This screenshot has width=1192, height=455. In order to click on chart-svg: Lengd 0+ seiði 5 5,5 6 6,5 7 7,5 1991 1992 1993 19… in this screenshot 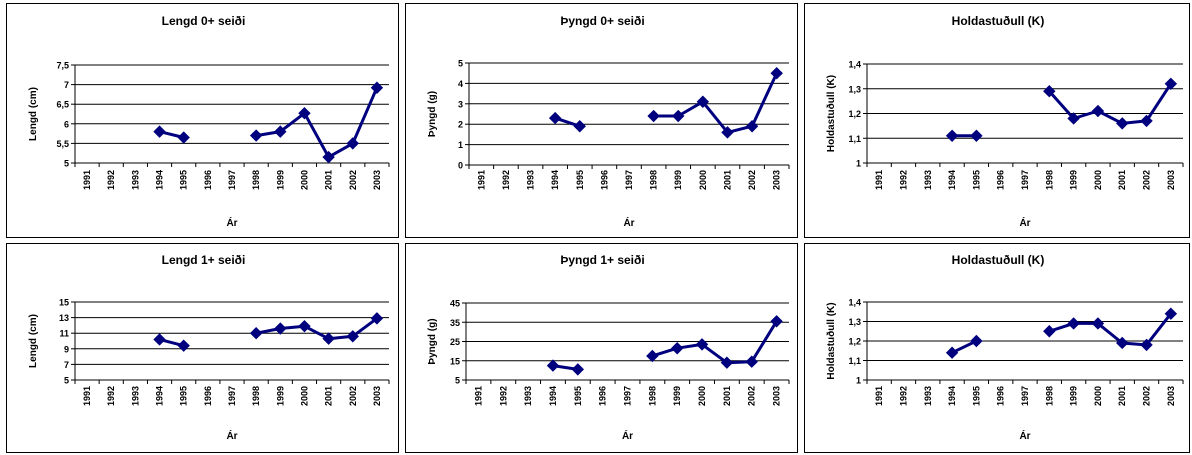, I will do `click(209, 121)`.